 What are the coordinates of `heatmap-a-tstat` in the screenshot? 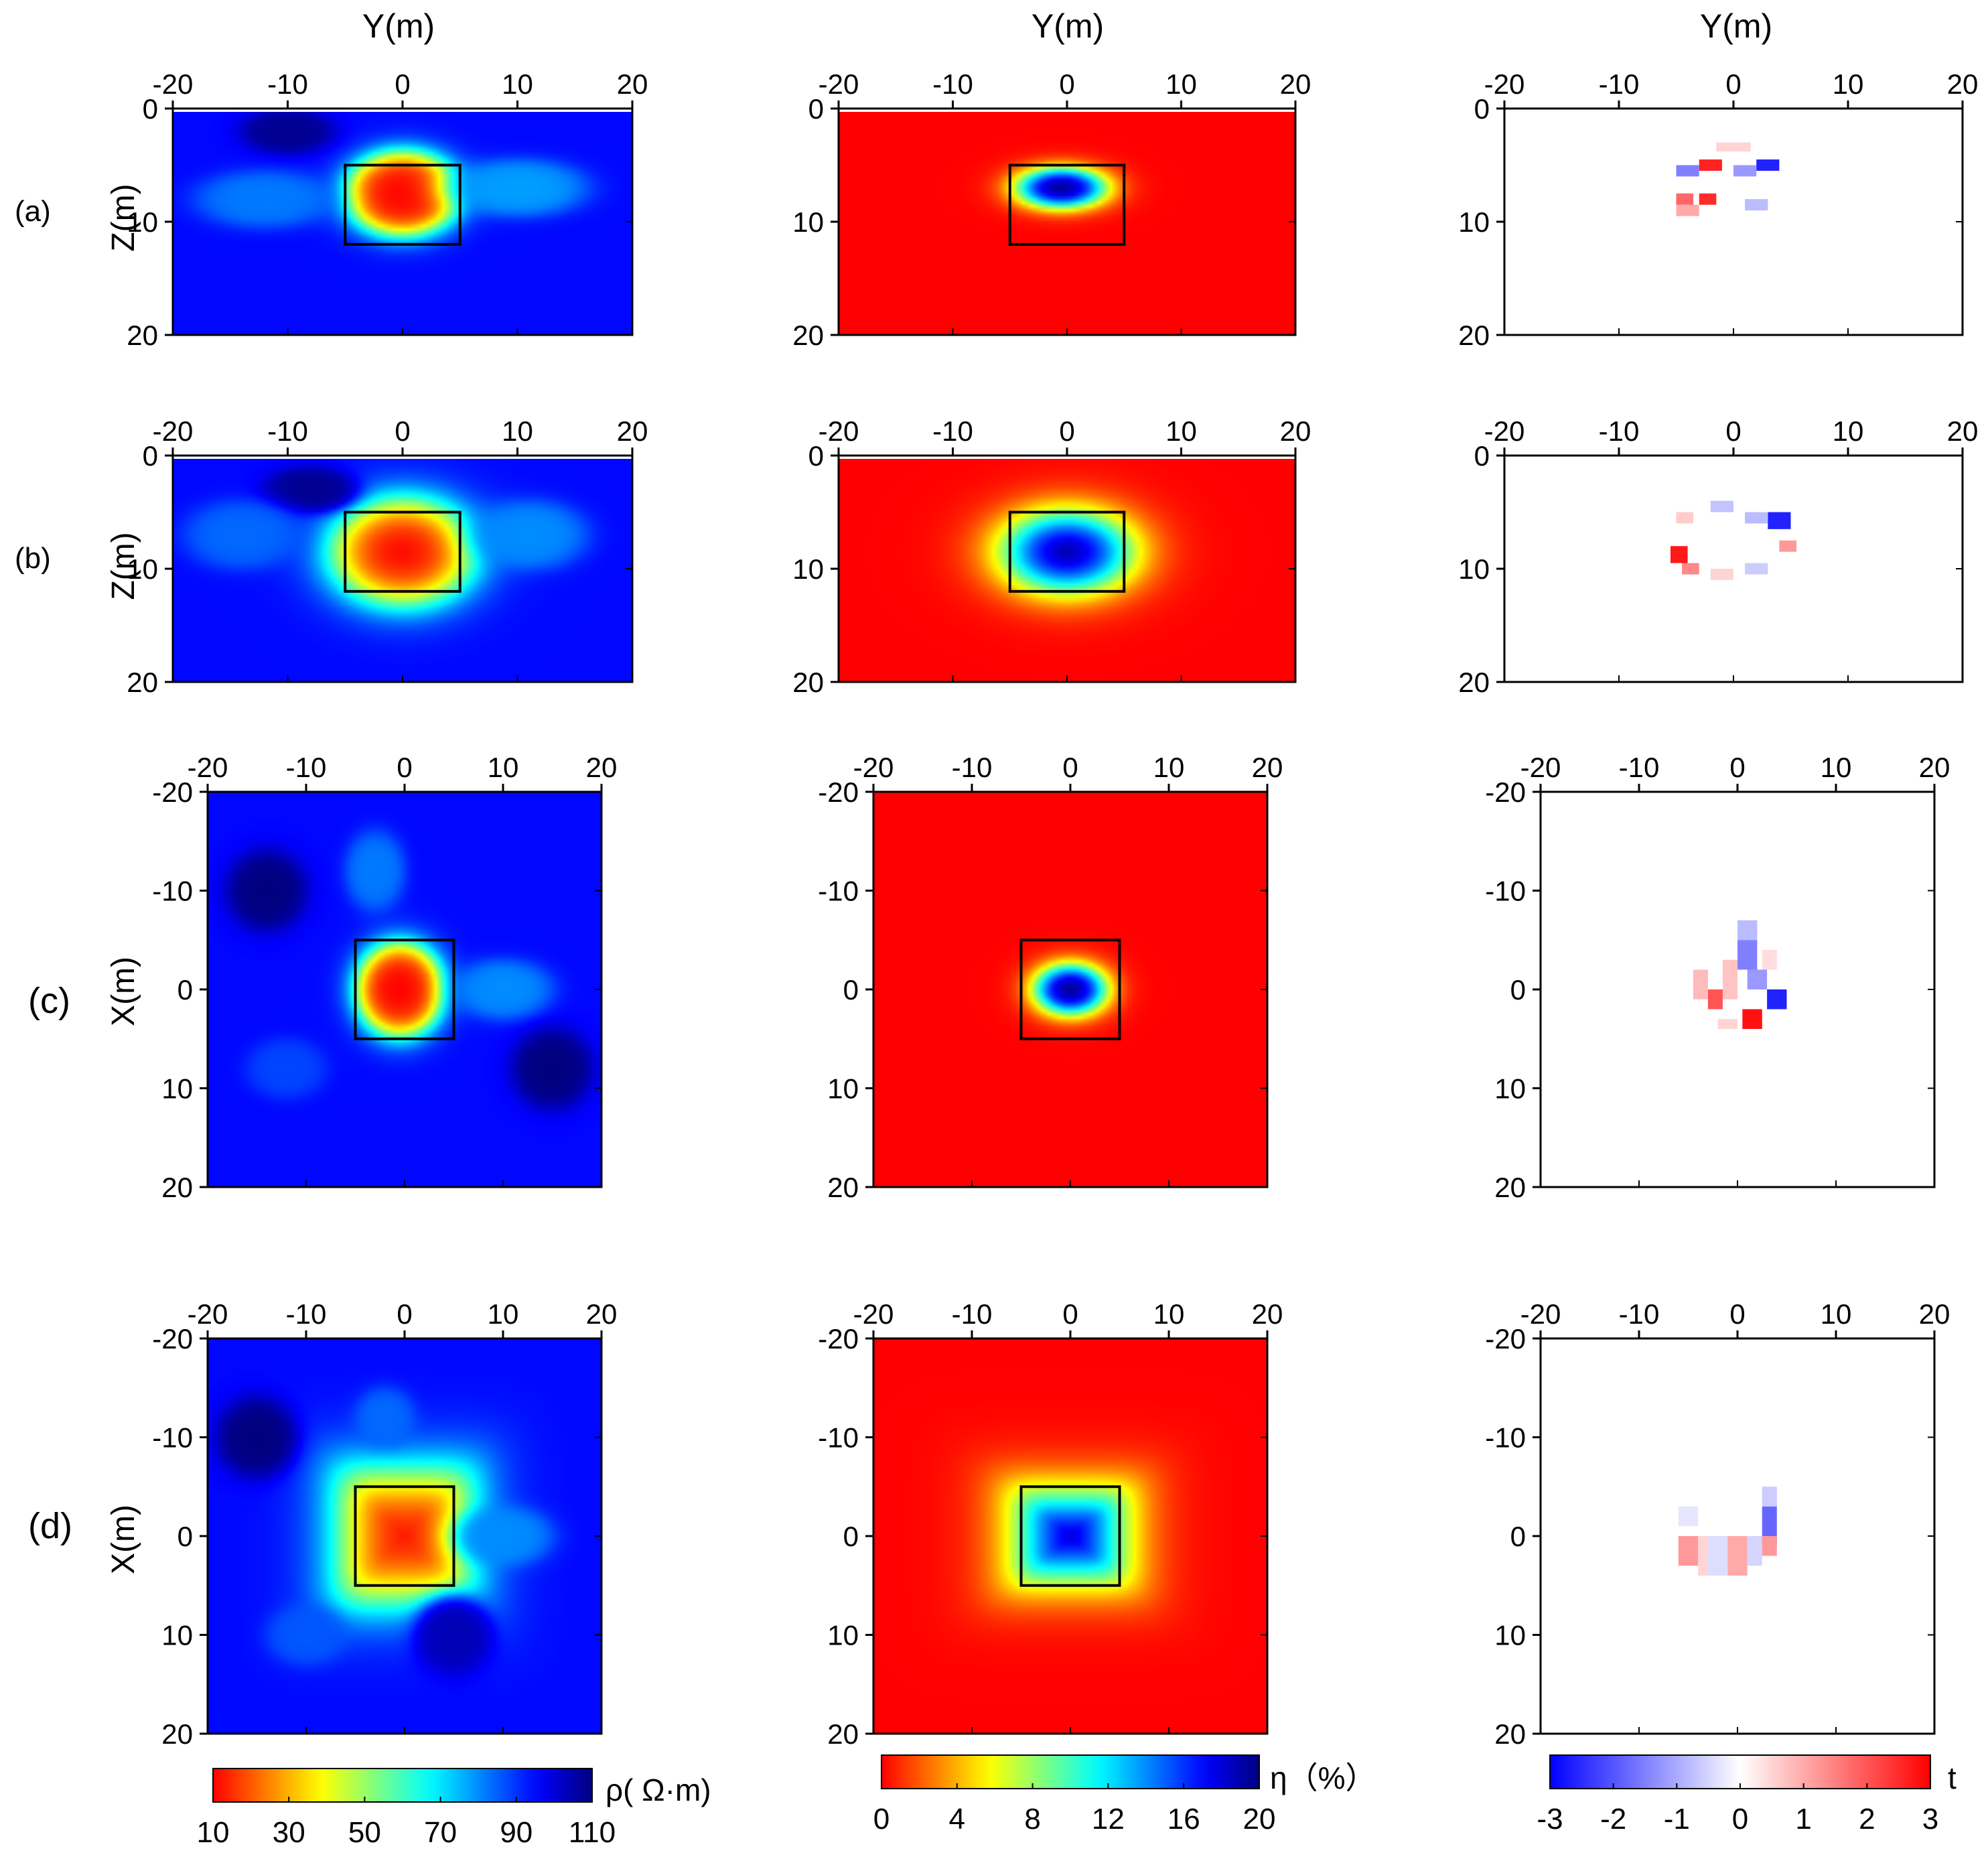 It's located at (1733, 222).